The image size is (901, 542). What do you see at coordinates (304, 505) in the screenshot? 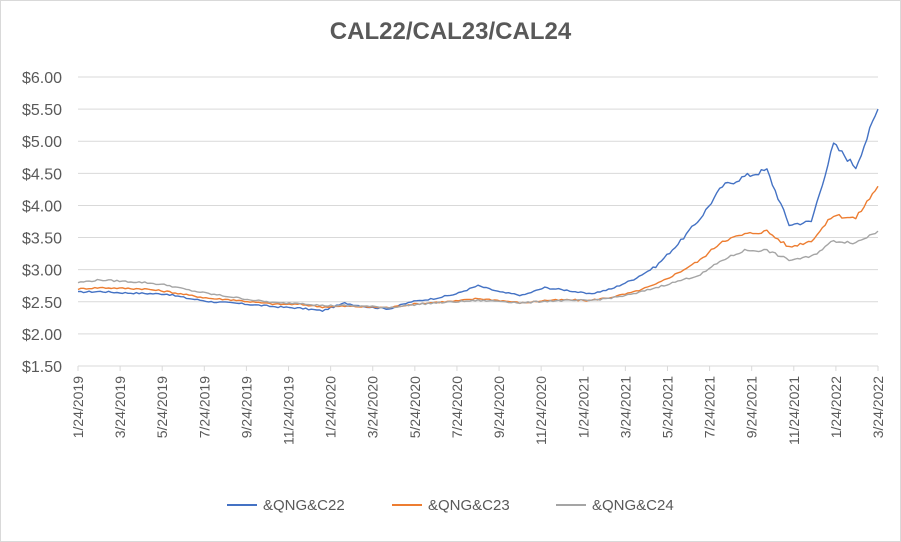
I see `legend-label: &QNG&C22` at bounding box center [304, 505].